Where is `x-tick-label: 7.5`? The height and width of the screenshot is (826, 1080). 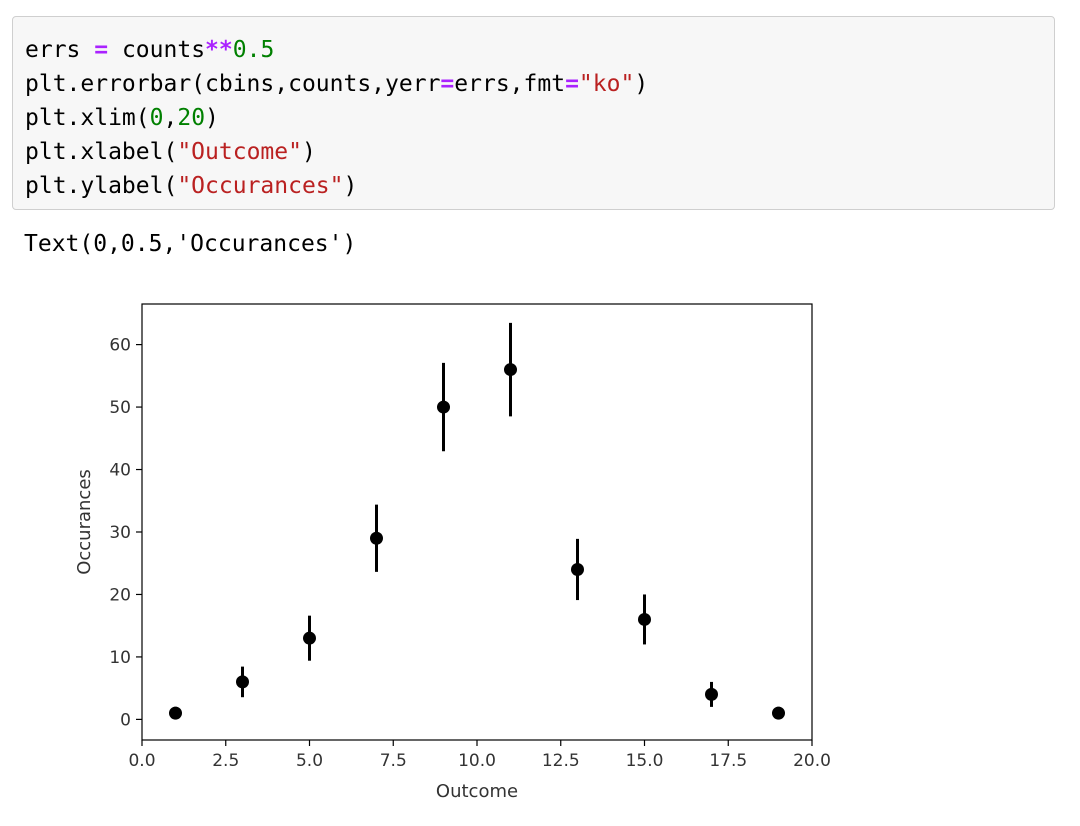
x-tick-label: 7.5 is located at coordinates (393, 761).